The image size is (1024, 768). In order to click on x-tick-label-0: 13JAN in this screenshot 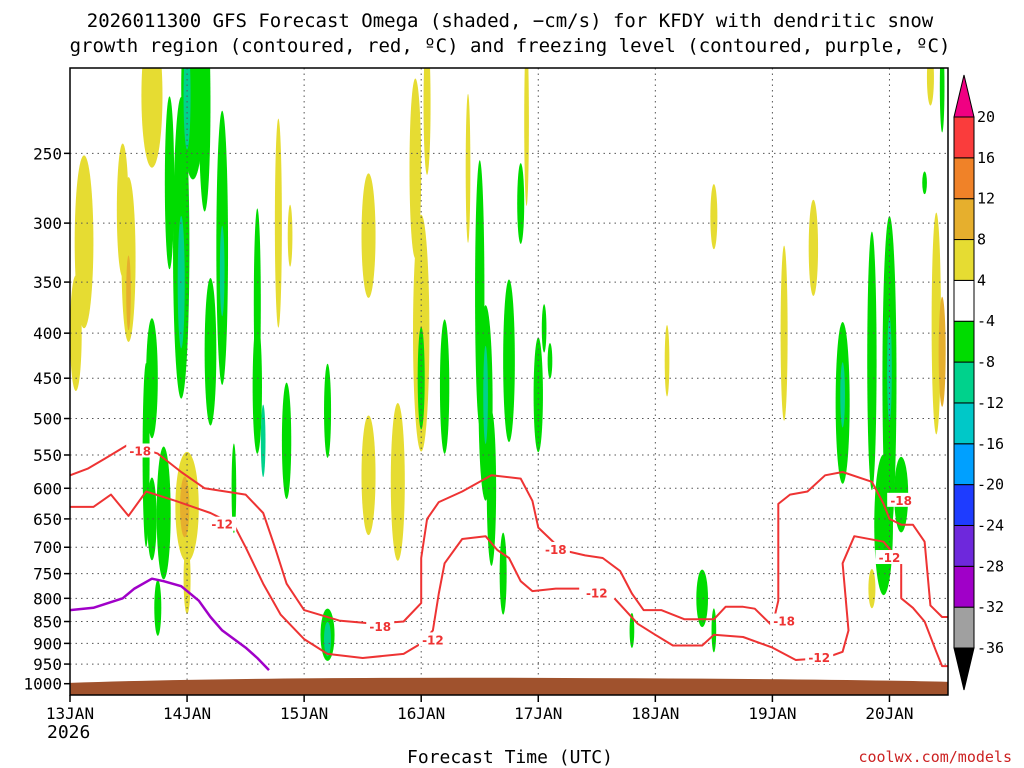, I will do `click(70, 713)`.